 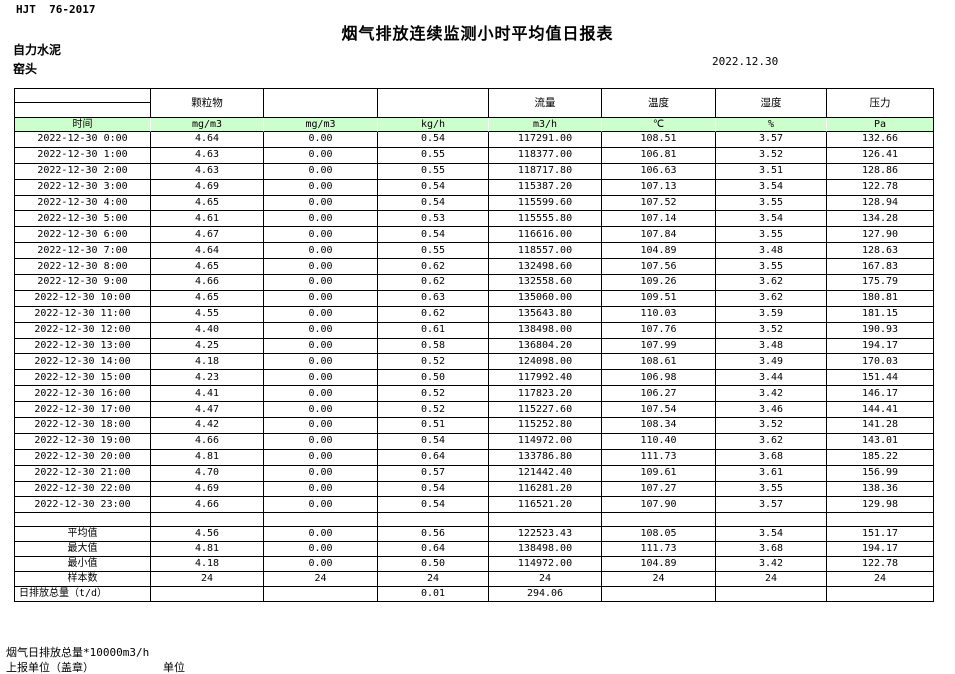 I want to click on header-particulate: 颗粒物, so click(x=207, y=103).